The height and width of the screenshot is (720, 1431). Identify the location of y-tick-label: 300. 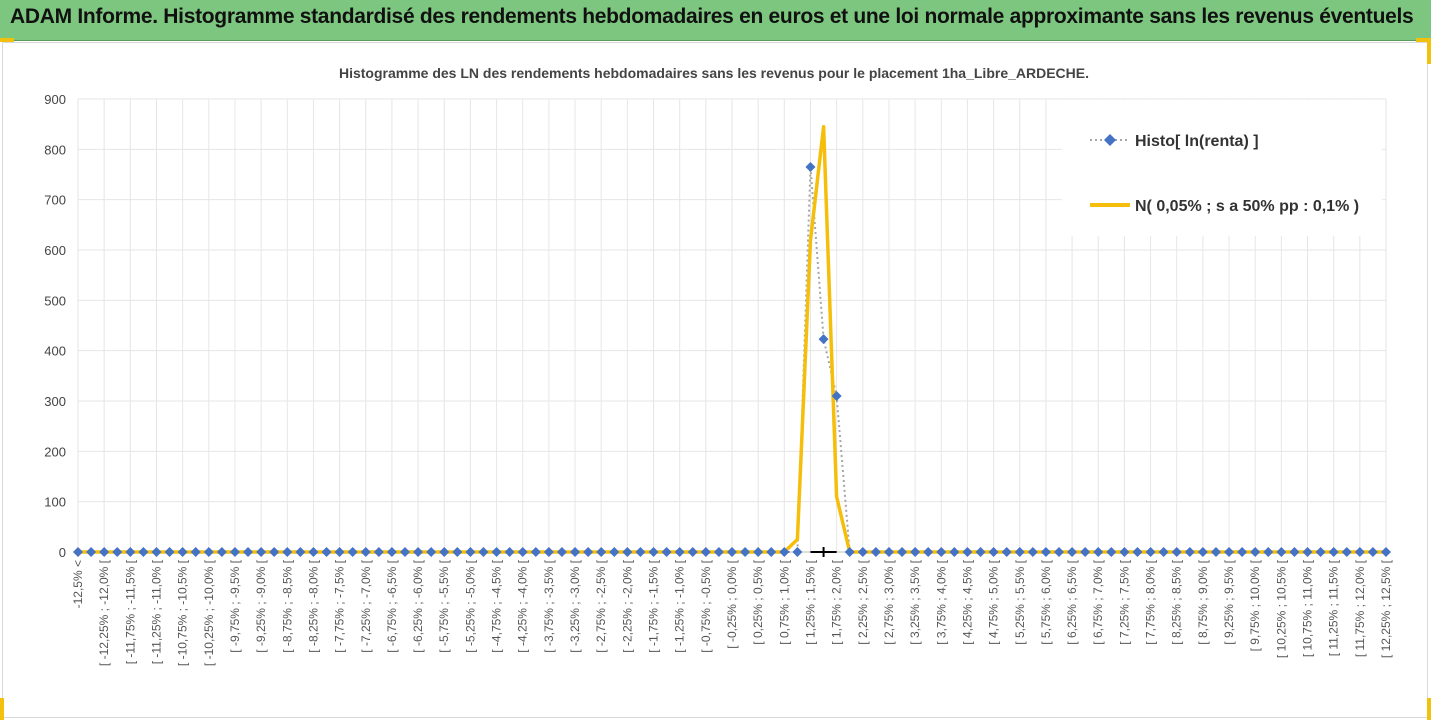
(55, 401).